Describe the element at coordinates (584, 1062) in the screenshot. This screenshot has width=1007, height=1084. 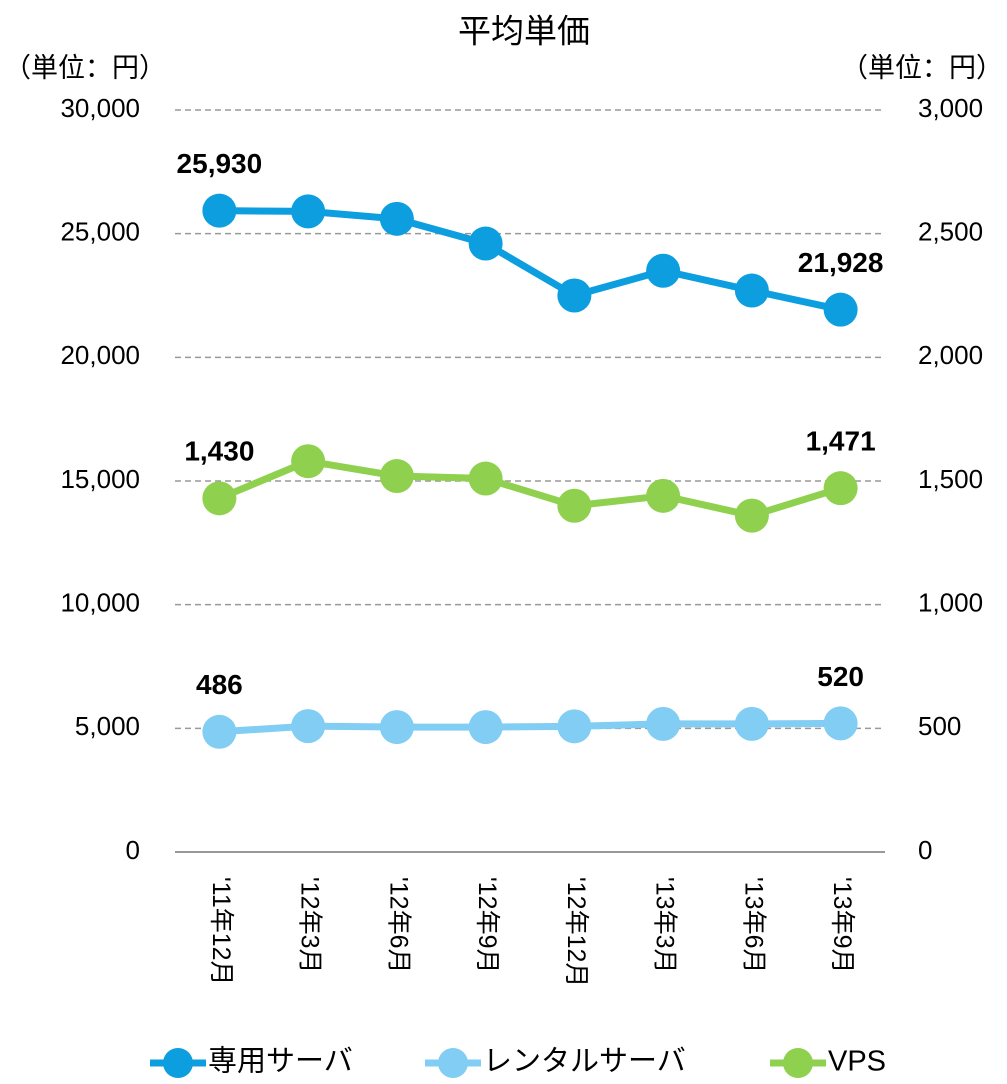
I see `legend-label: レンタルサーバ` at that location.